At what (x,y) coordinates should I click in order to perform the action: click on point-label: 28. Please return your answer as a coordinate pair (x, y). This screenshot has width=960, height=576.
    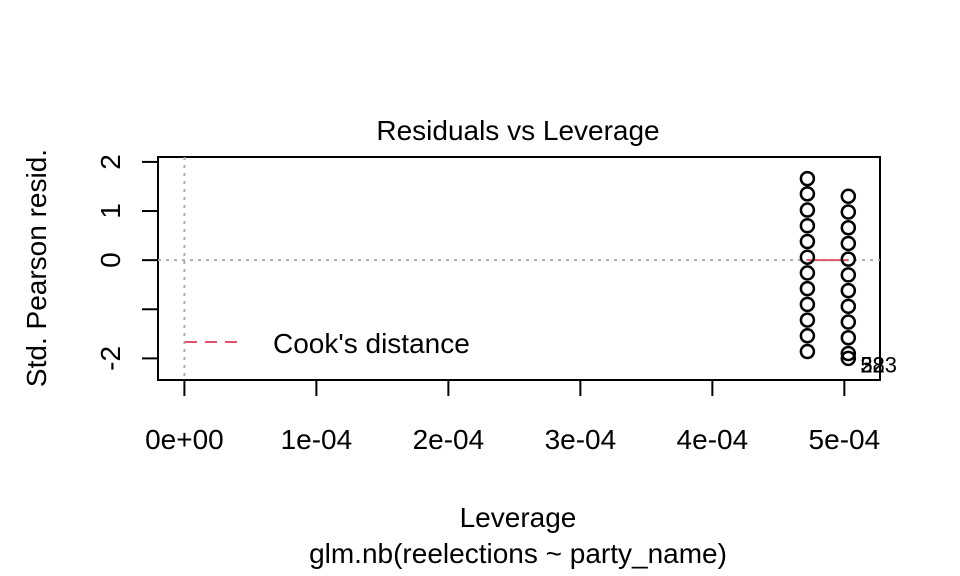
    Looking at the image, I should click on (872, 364).